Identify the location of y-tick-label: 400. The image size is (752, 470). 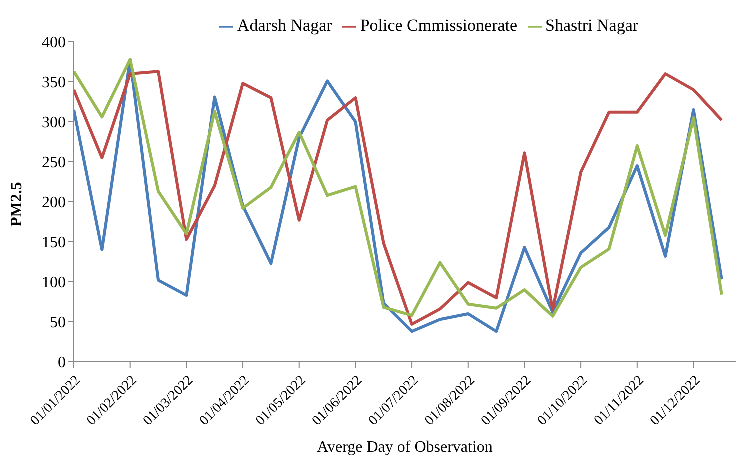
(54, 43).